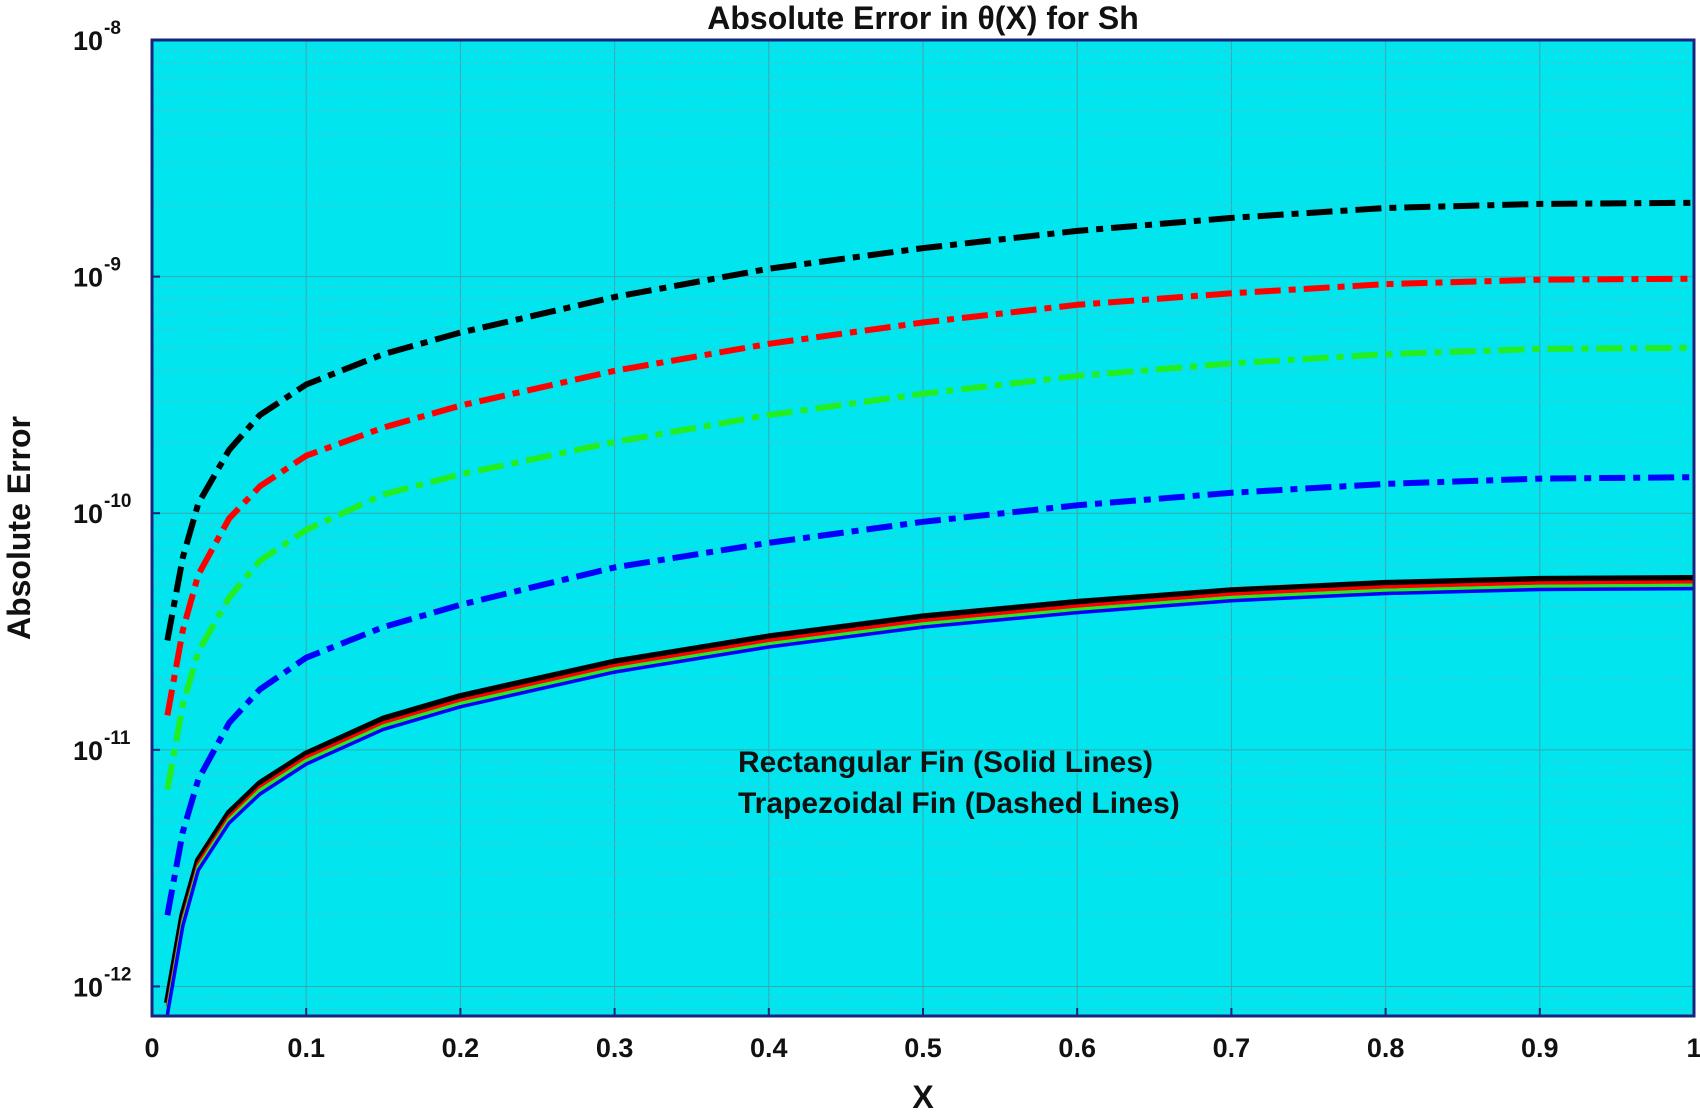 The image size is (1700, 1112). Describe the element at coordinates (945, 762) in the screenshot. I see `annotation-rectangular-fin: Rectangular Fin (Solid Lines)` at that location.